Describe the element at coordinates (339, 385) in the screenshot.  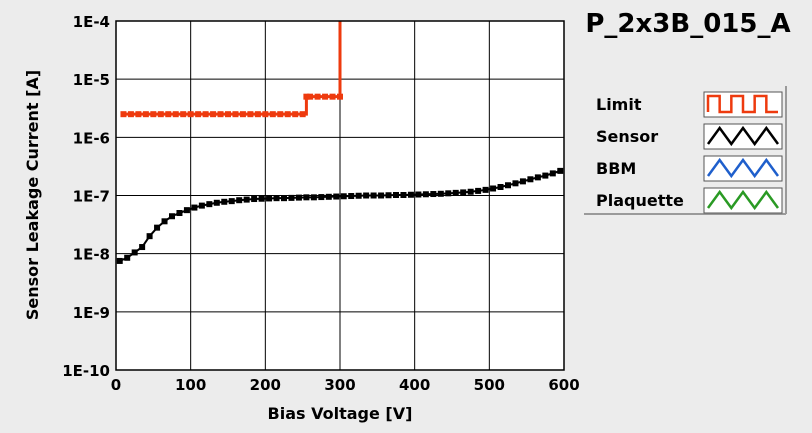
I see `x-tick-label: 300` at that location.